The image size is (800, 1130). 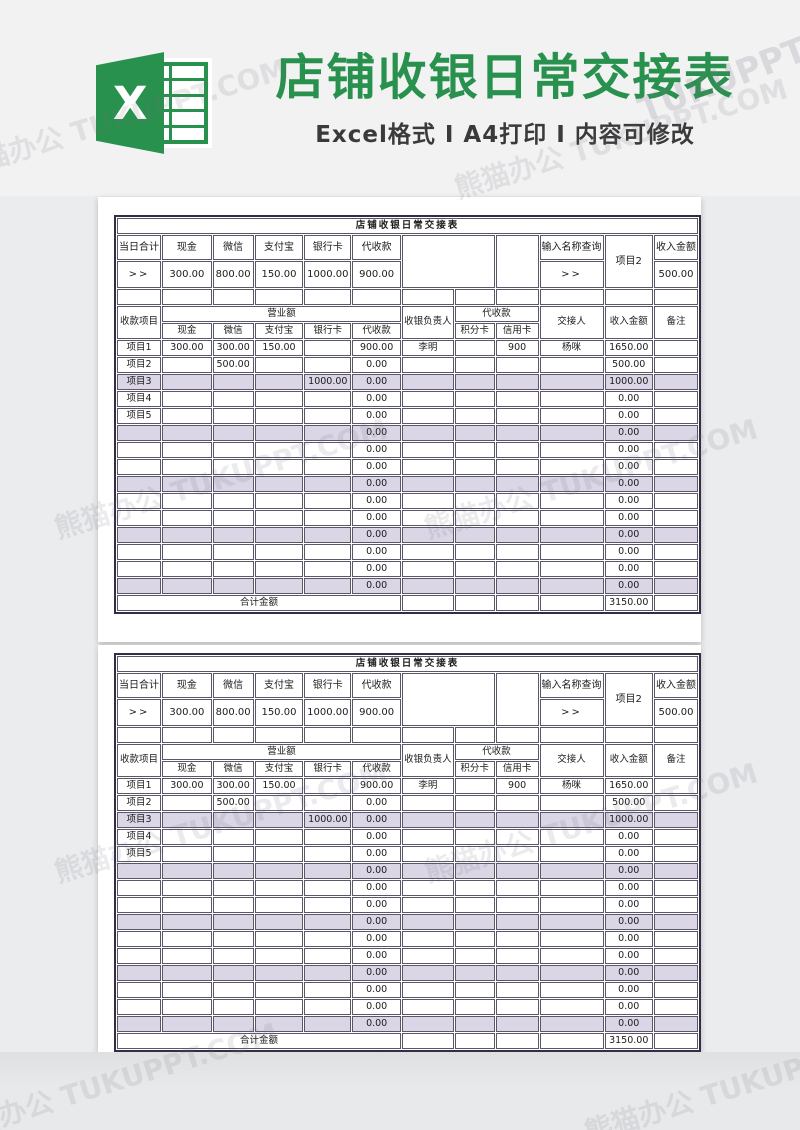 I want to click on row-item-label: 项目3, so click(x=139, y=382).